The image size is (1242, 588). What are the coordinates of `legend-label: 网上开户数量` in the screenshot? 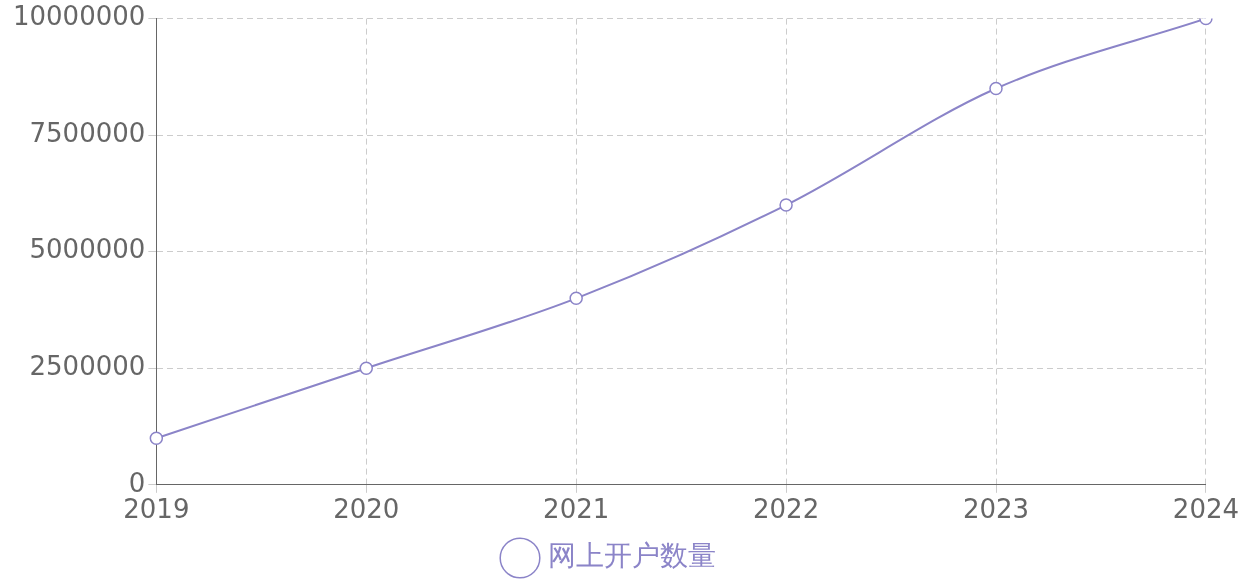 It's located at (632, 556).